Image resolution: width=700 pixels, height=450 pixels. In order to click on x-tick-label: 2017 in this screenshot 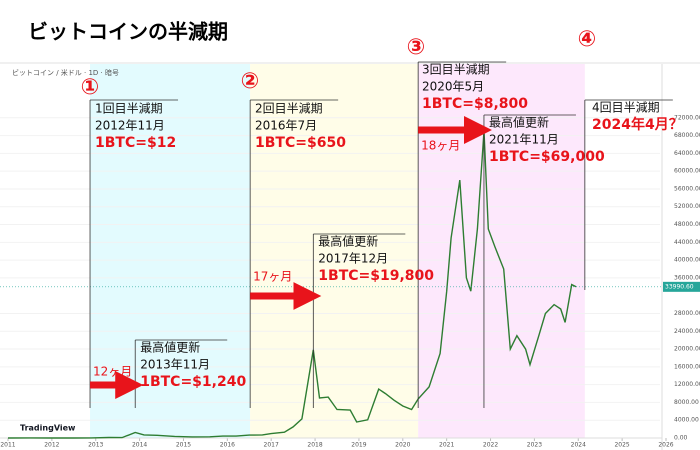, I will do `click(271, 445)`.